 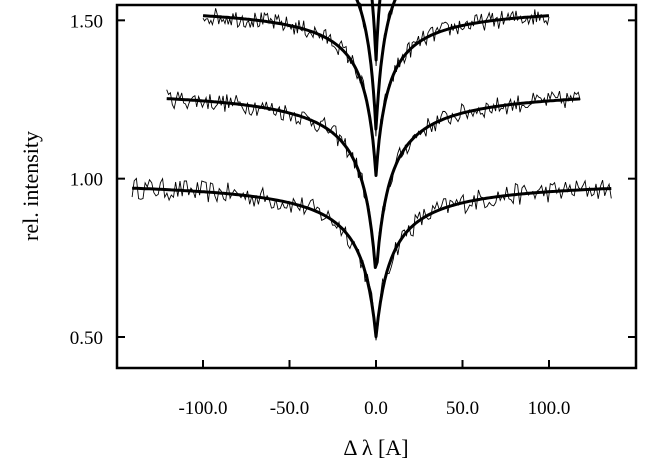 What do you see at coordinates (462, 408) in the screenshot?
I see `x-tick-label: 50.0` at bounding box center [462, 408].